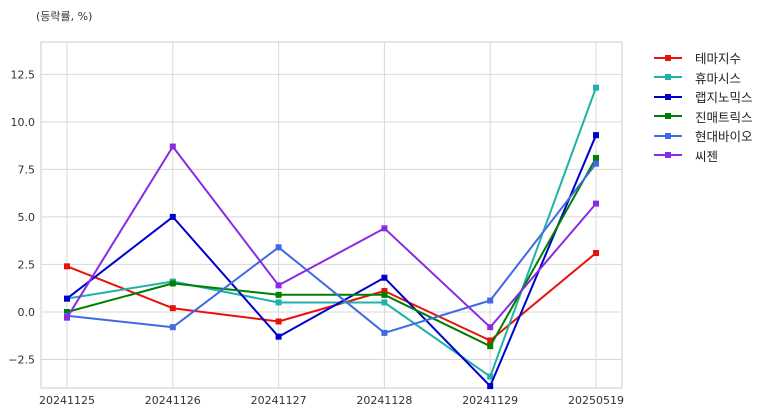  Describe the element at coordinates (173, 400) in the screenshot. I see `x-tick-label: 20241126` at that location.